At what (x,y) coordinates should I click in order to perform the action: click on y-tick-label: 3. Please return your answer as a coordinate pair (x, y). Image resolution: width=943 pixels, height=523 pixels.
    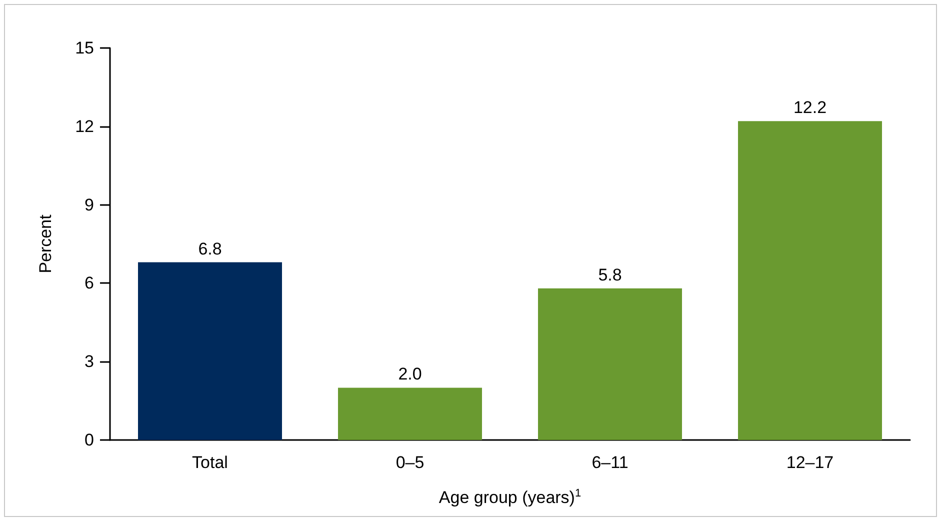
    Looking at the image, I should click on (89, 362).